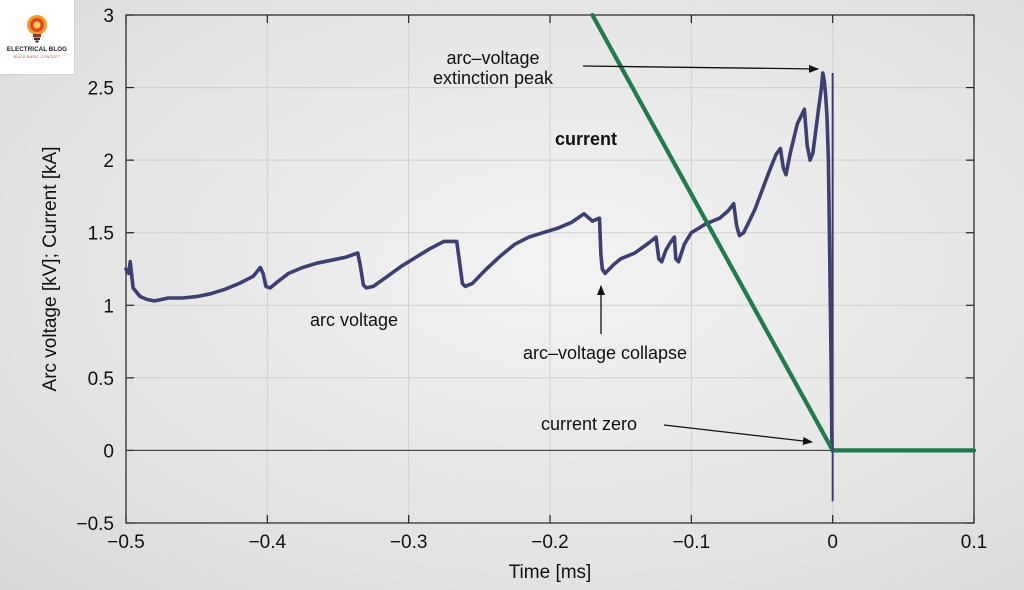 This screenshot has height=590, width=1024. I want to click on brand-name: ELECTRICAL BLOG, so click(37, 49).